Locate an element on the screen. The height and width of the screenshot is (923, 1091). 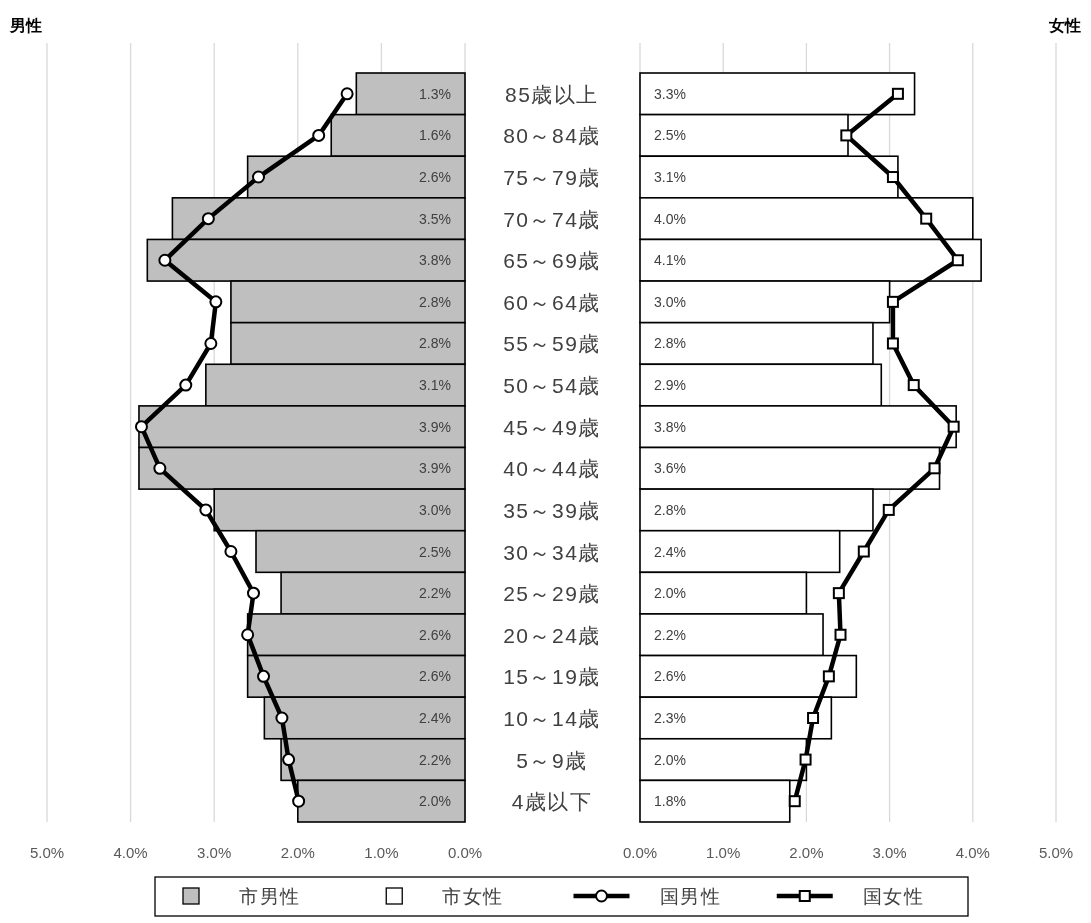
y-tick-label: 50～54歳 is located at coordinates (552, 386).